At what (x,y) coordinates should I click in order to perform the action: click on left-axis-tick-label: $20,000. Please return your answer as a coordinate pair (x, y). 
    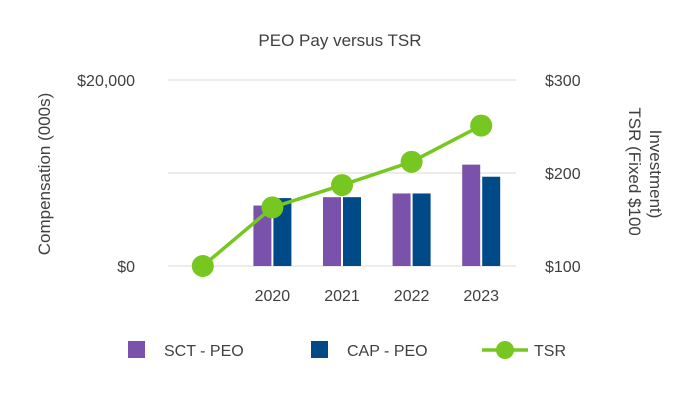
    Looking at the image, I should click on (106, 81).